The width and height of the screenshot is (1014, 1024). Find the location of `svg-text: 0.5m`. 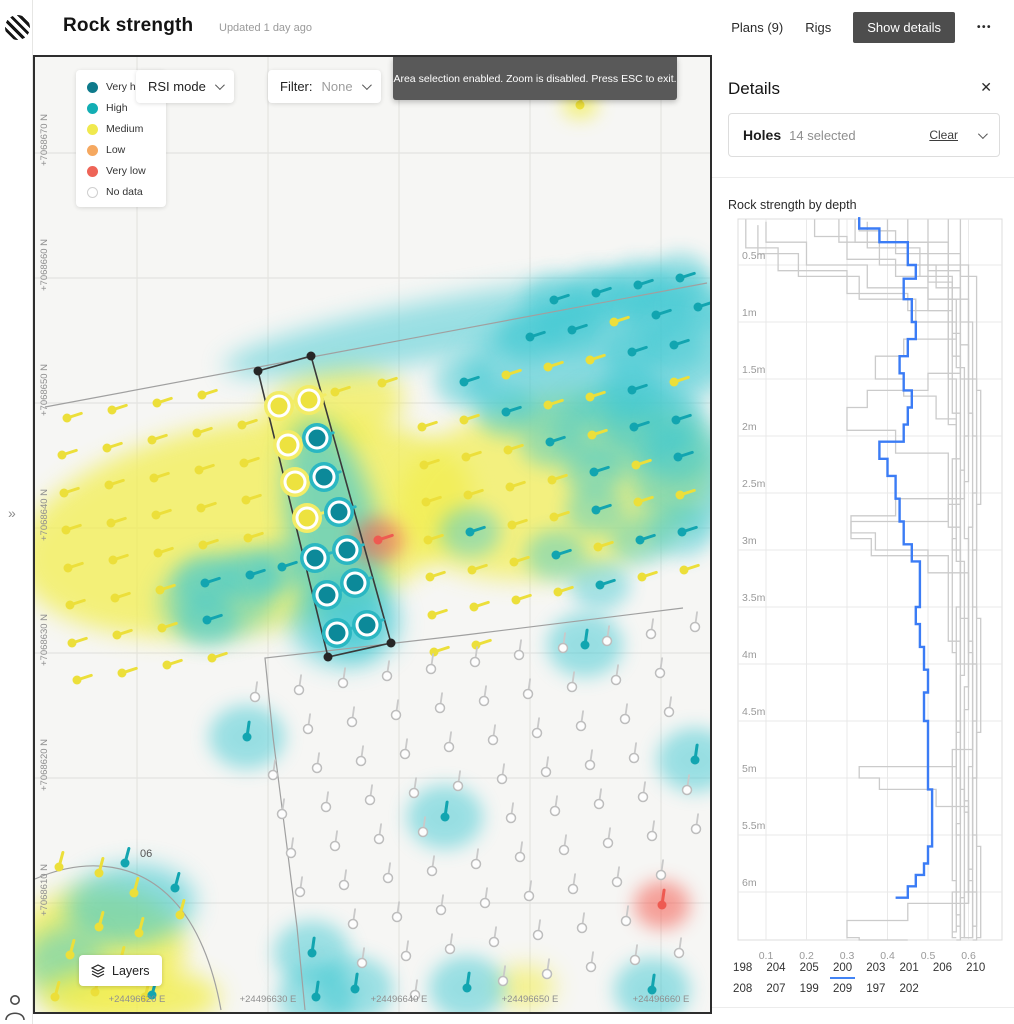

svg-text: 0.5m is located at coordinates (754, 256).